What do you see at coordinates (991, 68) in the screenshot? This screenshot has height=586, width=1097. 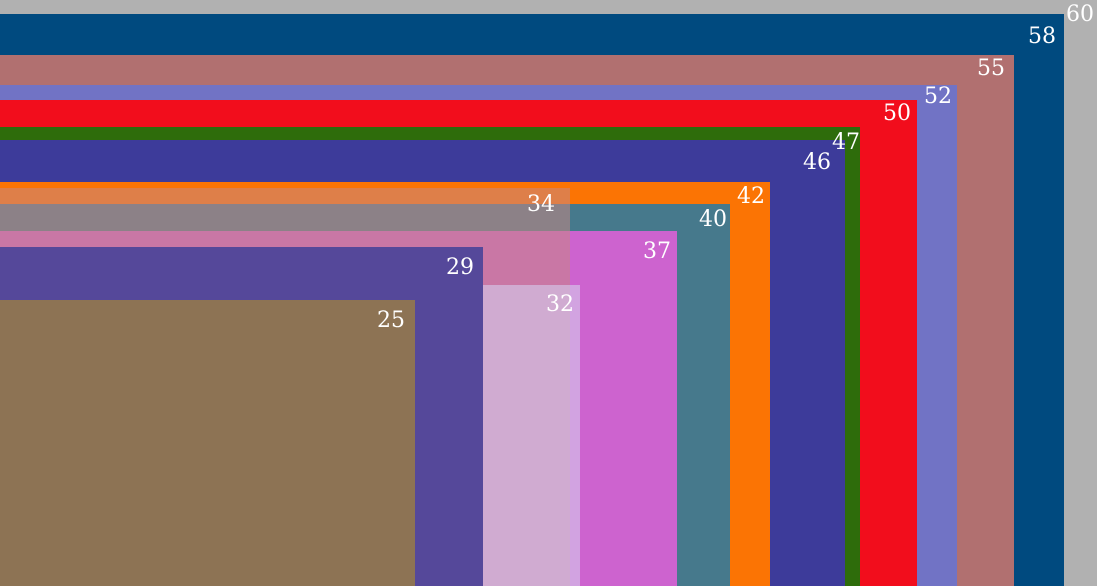 I see `rect-label-55: 55` at bounding box center [991, 68].